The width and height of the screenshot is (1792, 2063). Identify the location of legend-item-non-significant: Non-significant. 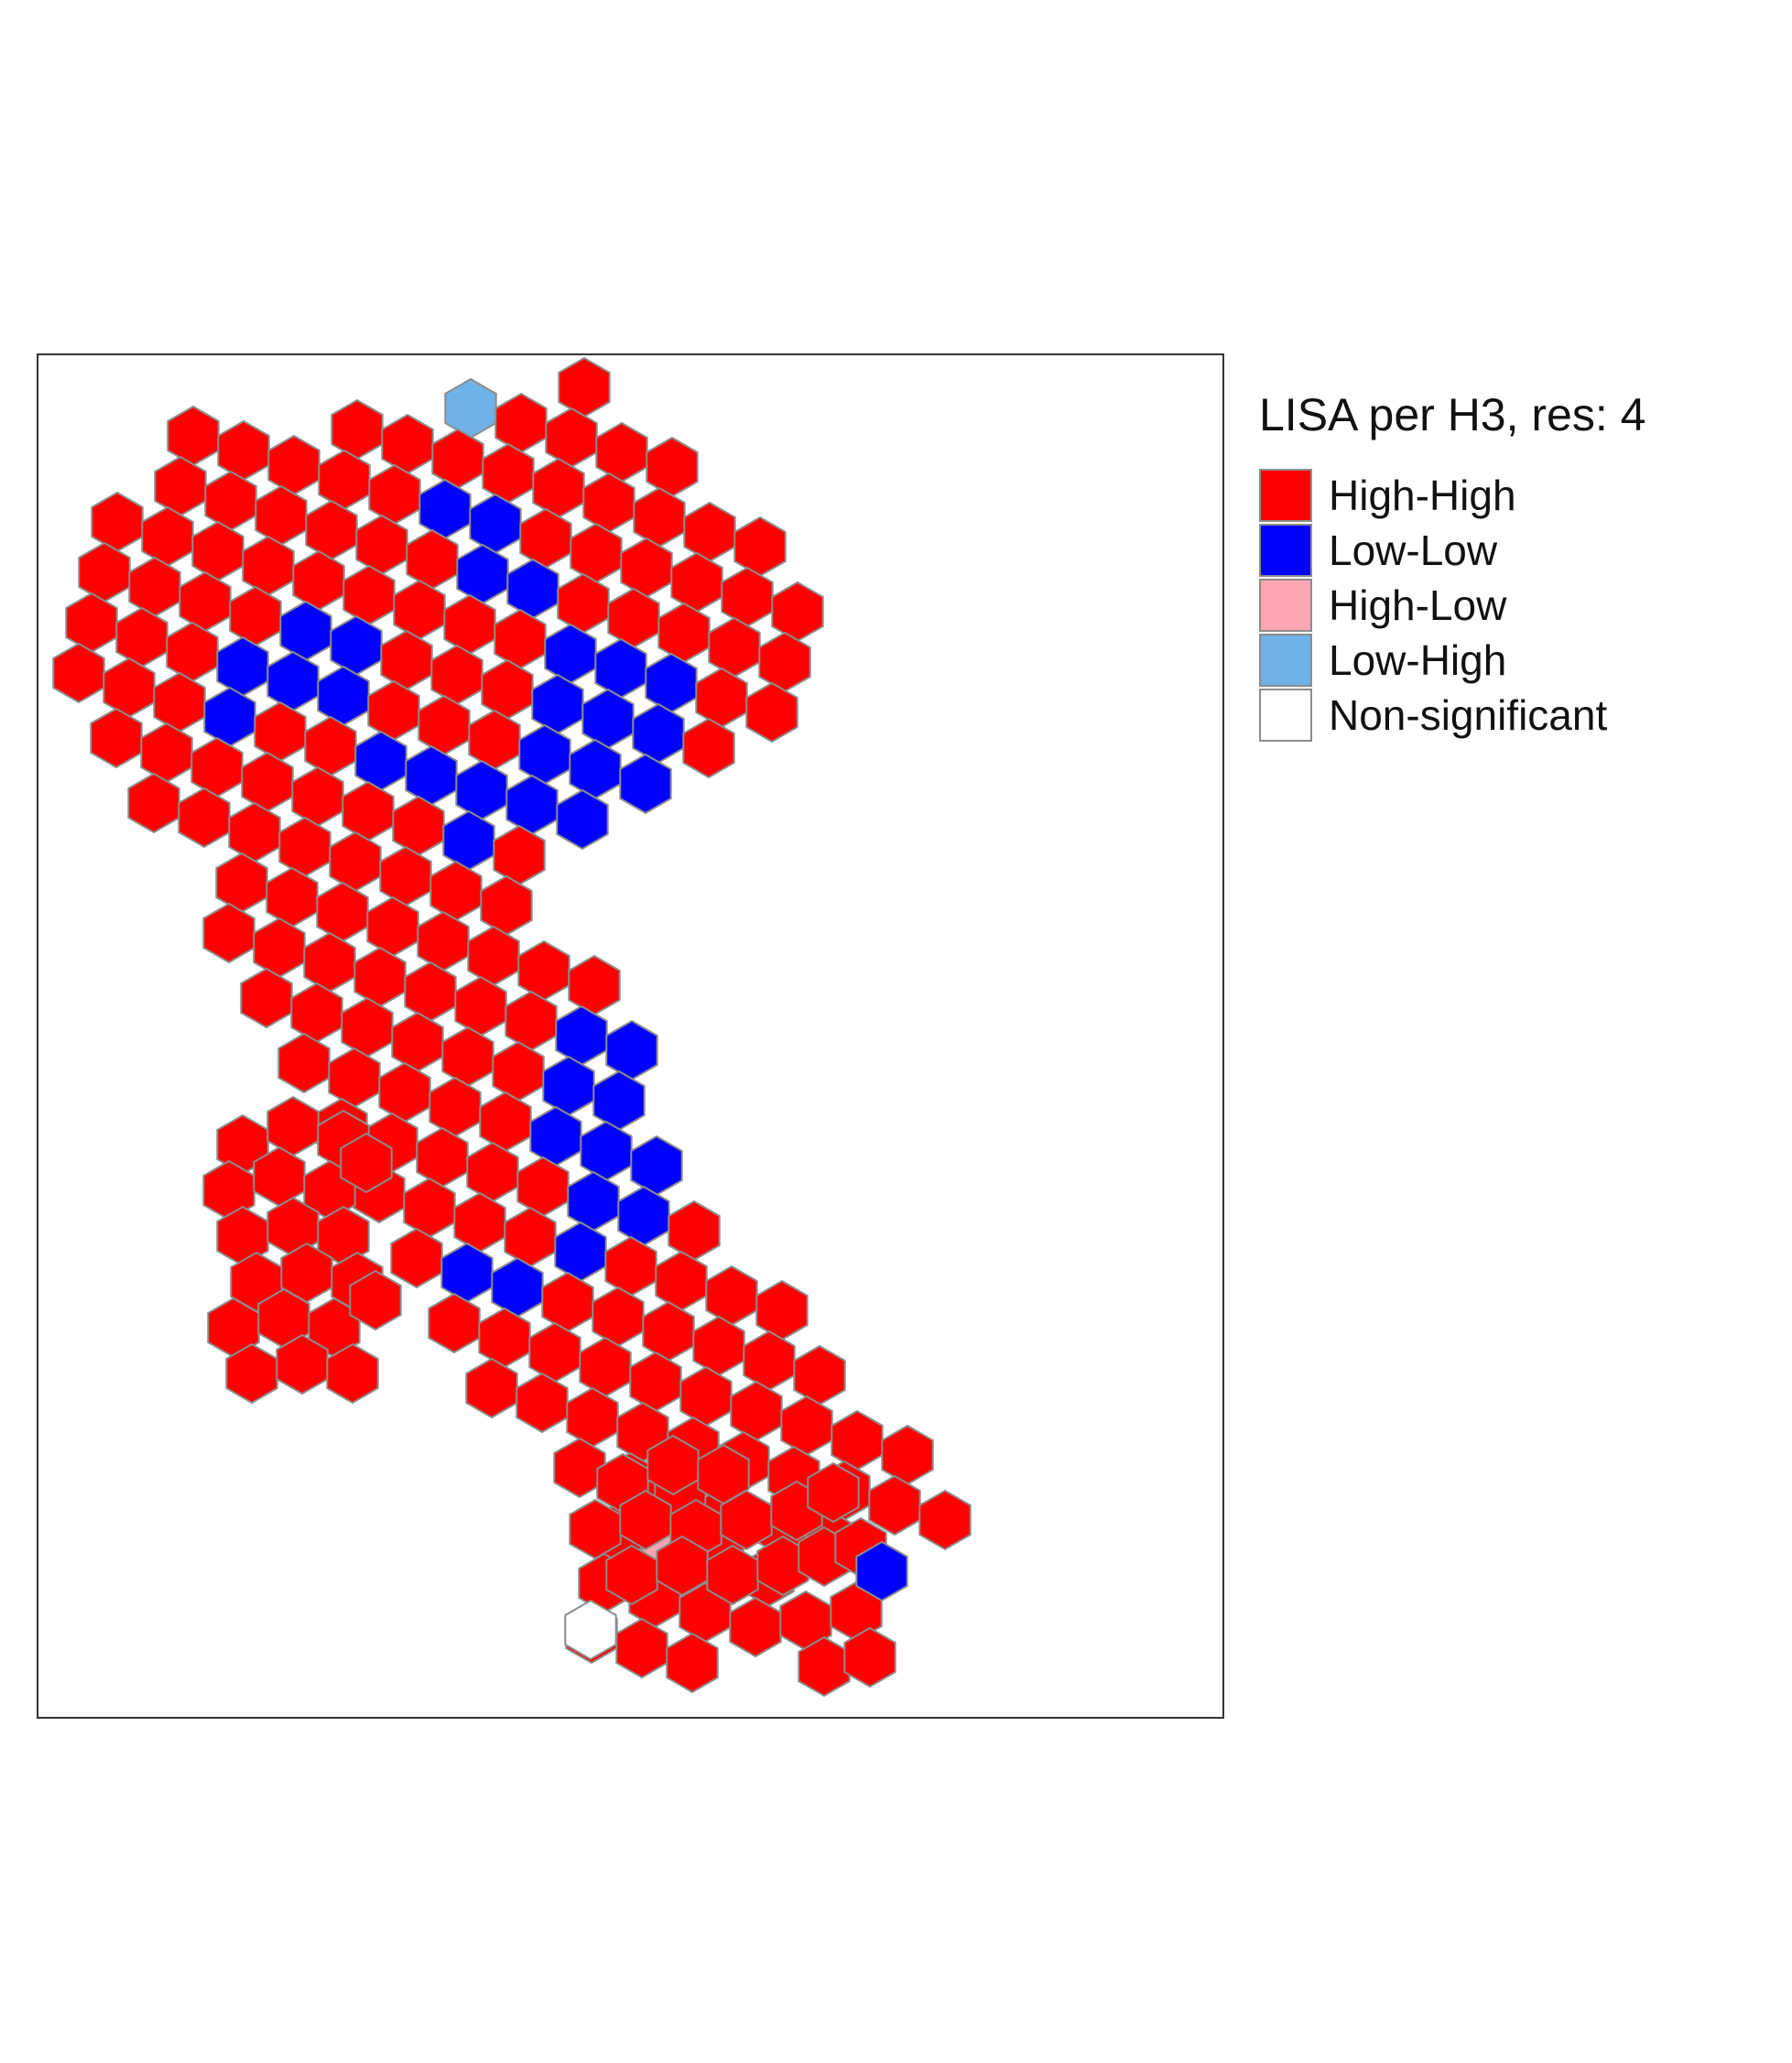
(1452, 716).